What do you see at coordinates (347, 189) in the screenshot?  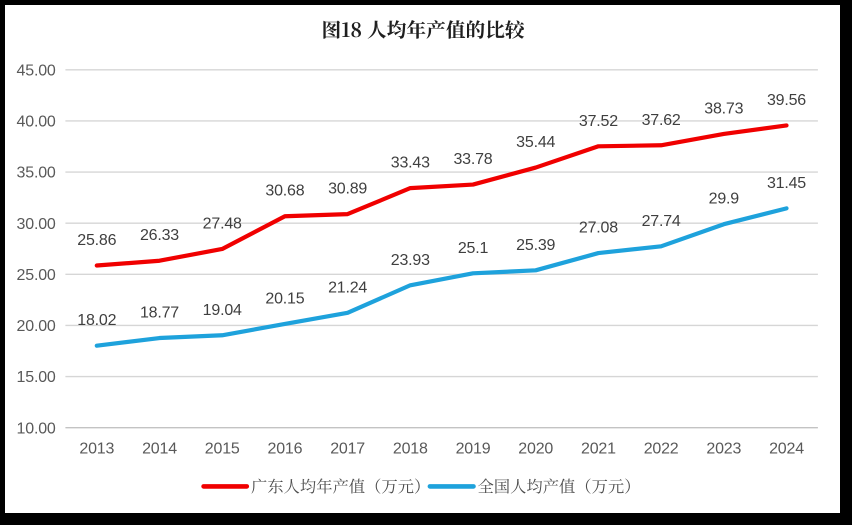 I see `svg-text: 30.89` at bounding box center [347, 189].